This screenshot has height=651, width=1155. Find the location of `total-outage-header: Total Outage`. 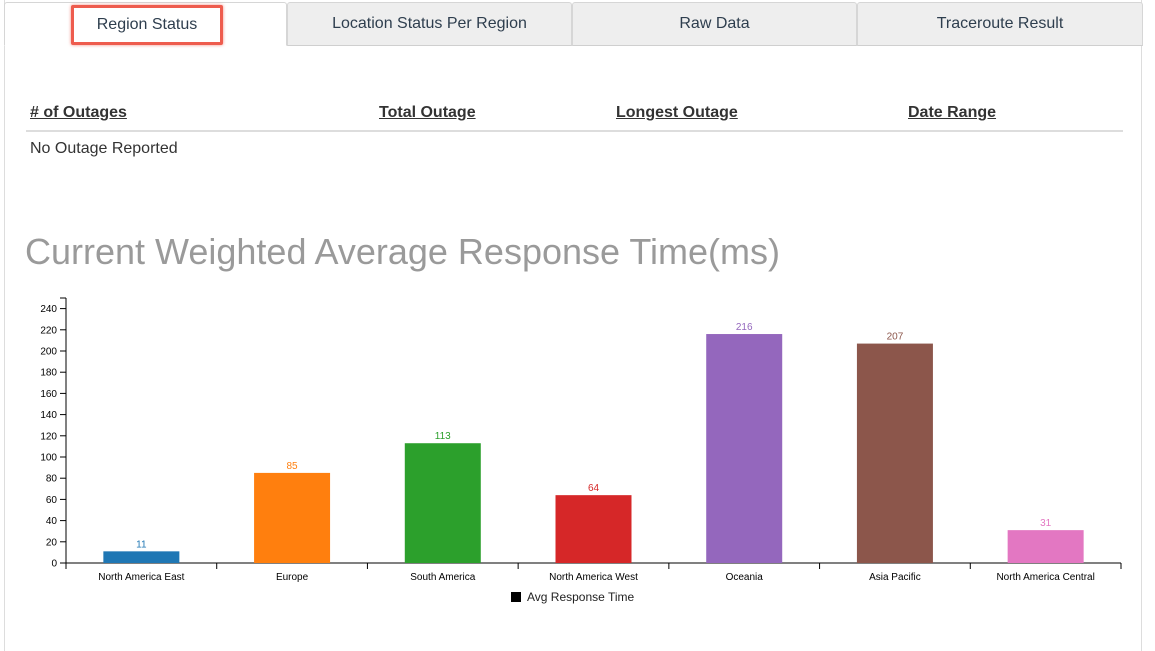

total-outage-header: Total Outage is located at coordinates (427, 112).